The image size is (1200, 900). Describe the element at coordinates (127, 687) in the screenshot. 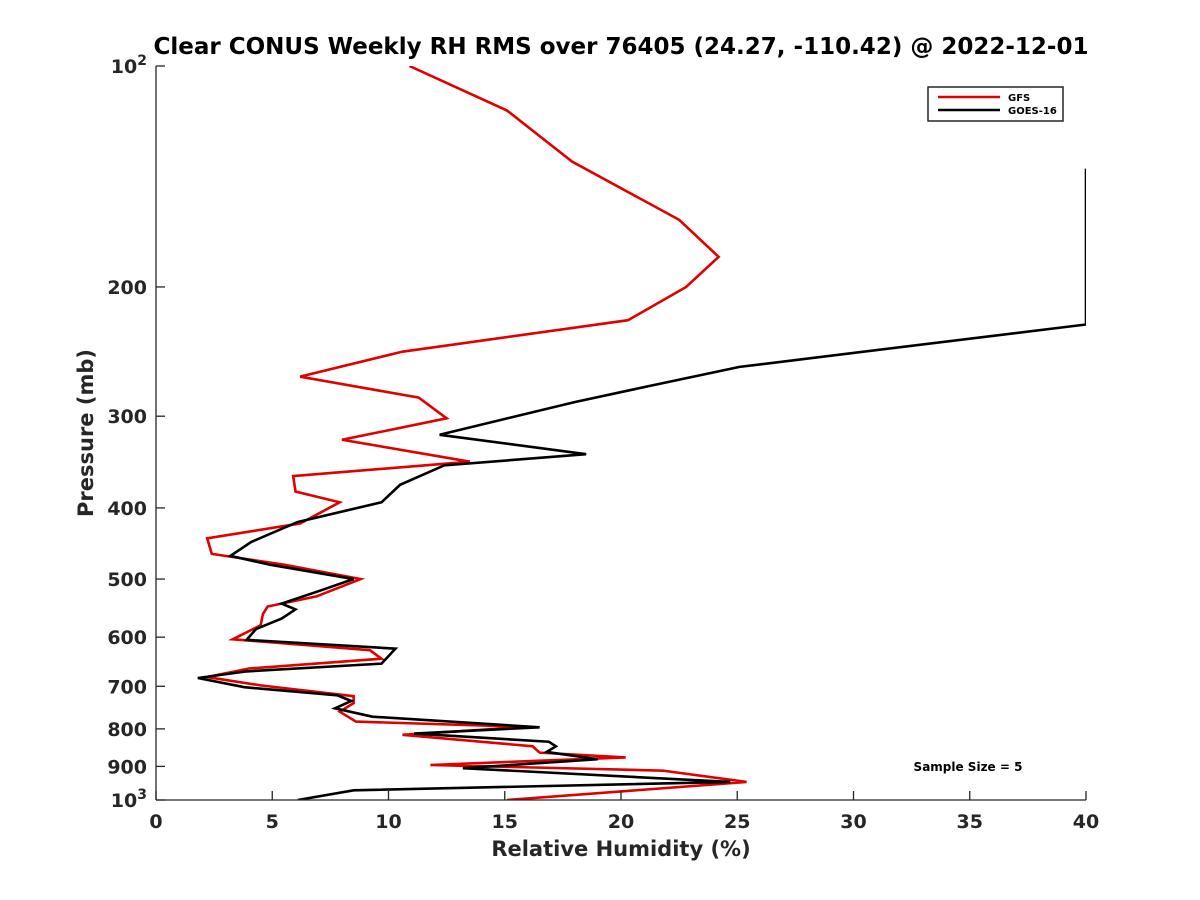

I see `y-tick-label: 700` at that location.